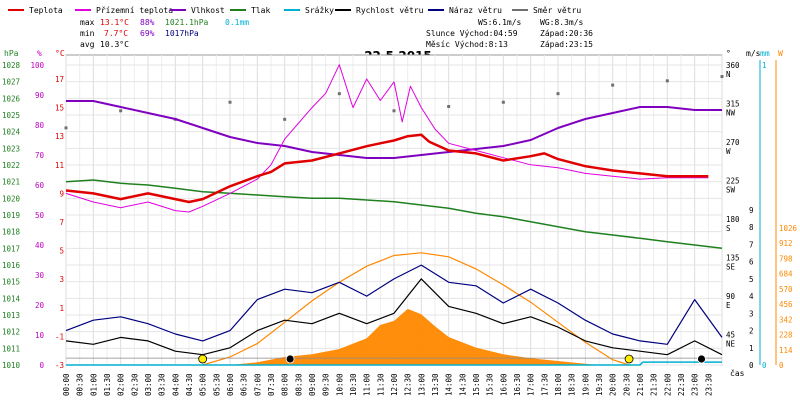 The width and height of the screenshot is (800, 400). Describe the element at coordinates (390, 10) in the screenshot. I see `legend-label: Rychlost větru` at that location.